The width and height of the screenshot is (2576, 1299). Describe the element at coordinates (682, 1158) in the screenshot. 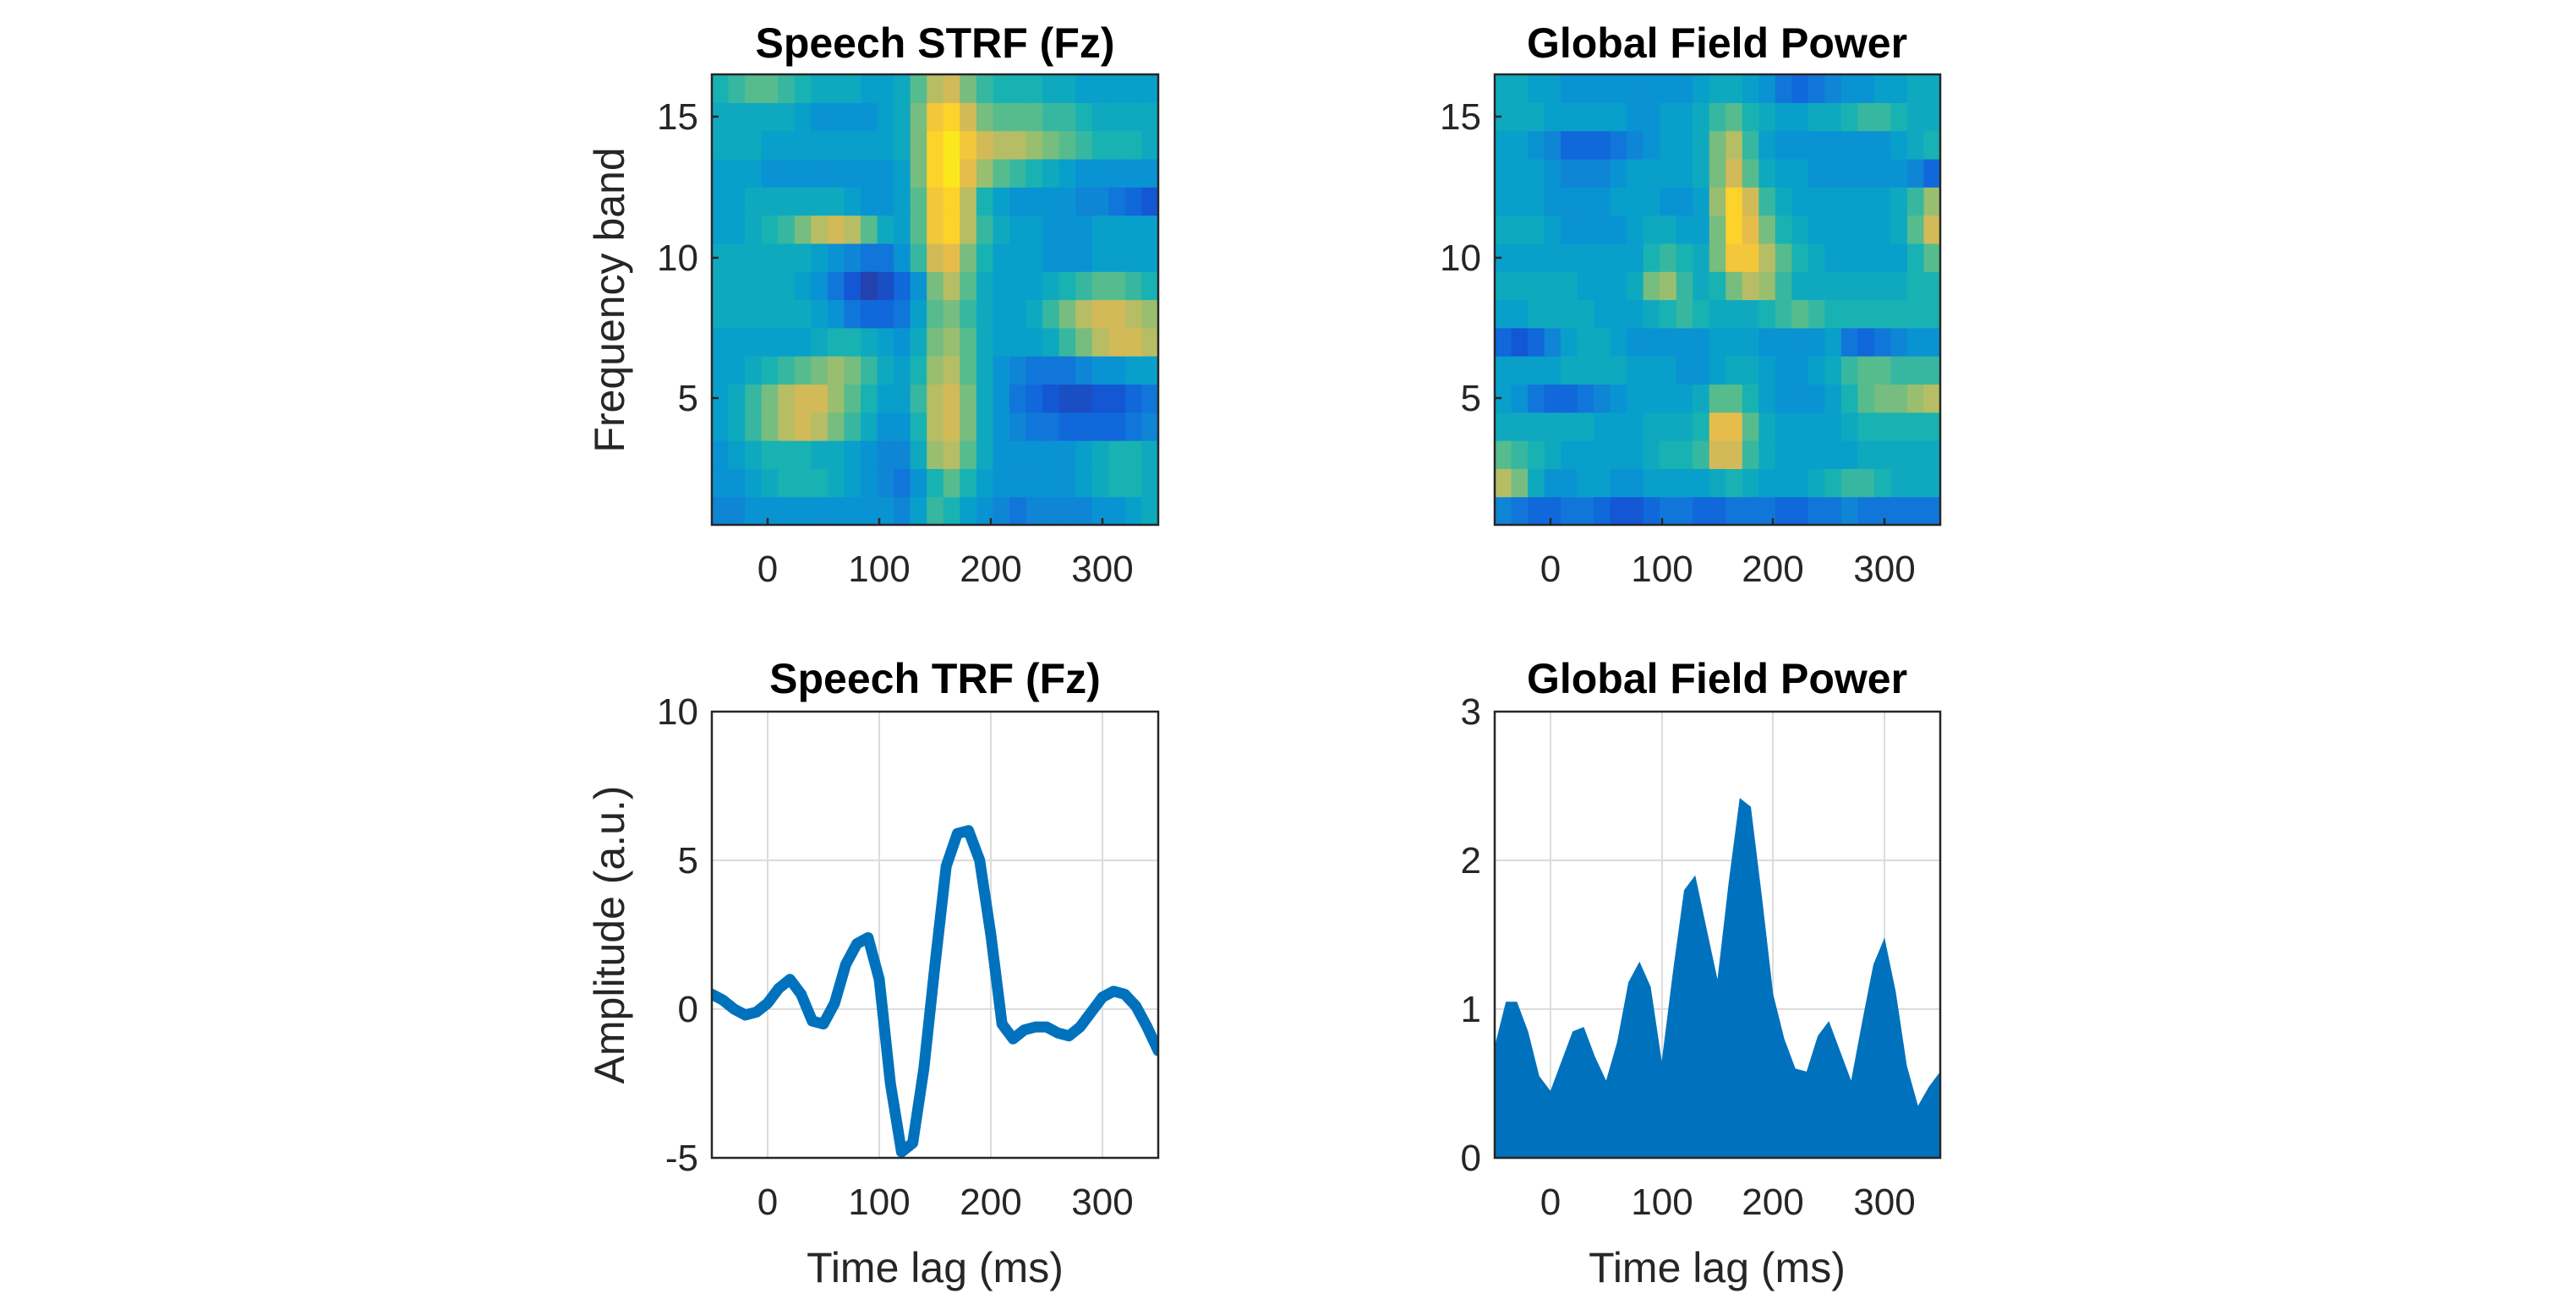

I see `trf-y-tick: -5` at that location.